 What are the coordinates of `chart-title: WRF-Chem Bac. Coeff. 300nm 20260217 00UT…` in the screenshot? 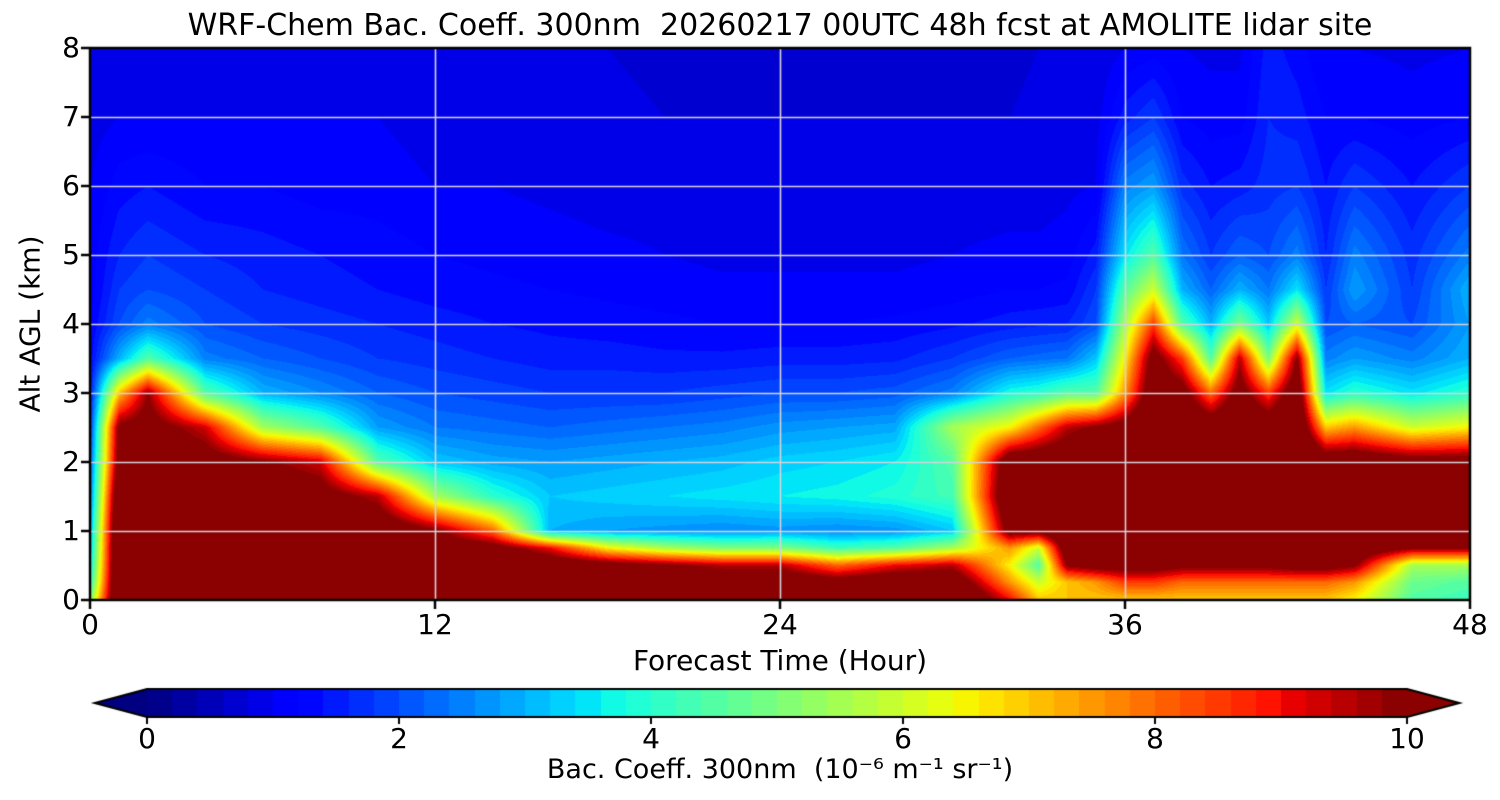 It's located at (780, 25).